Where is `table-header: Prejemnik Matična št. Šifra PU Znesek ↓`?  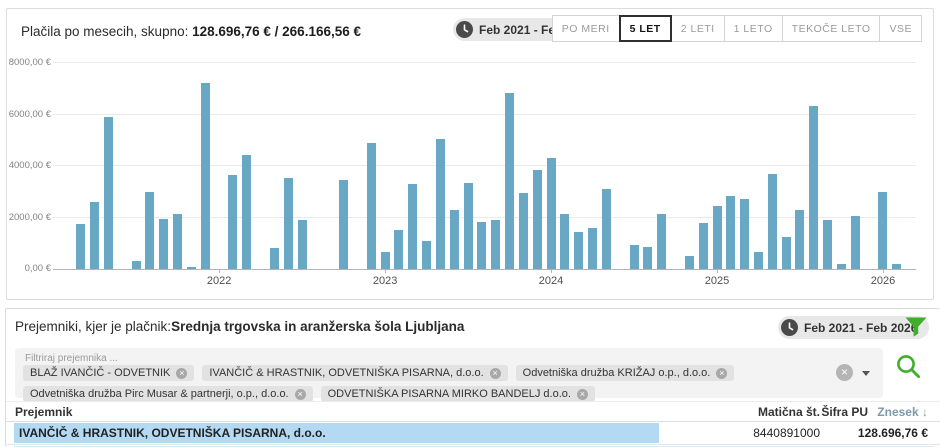
table-header: Prejemnik Matična št. Šifra PU Znesek ↓ is located at coordinates (473, 411).